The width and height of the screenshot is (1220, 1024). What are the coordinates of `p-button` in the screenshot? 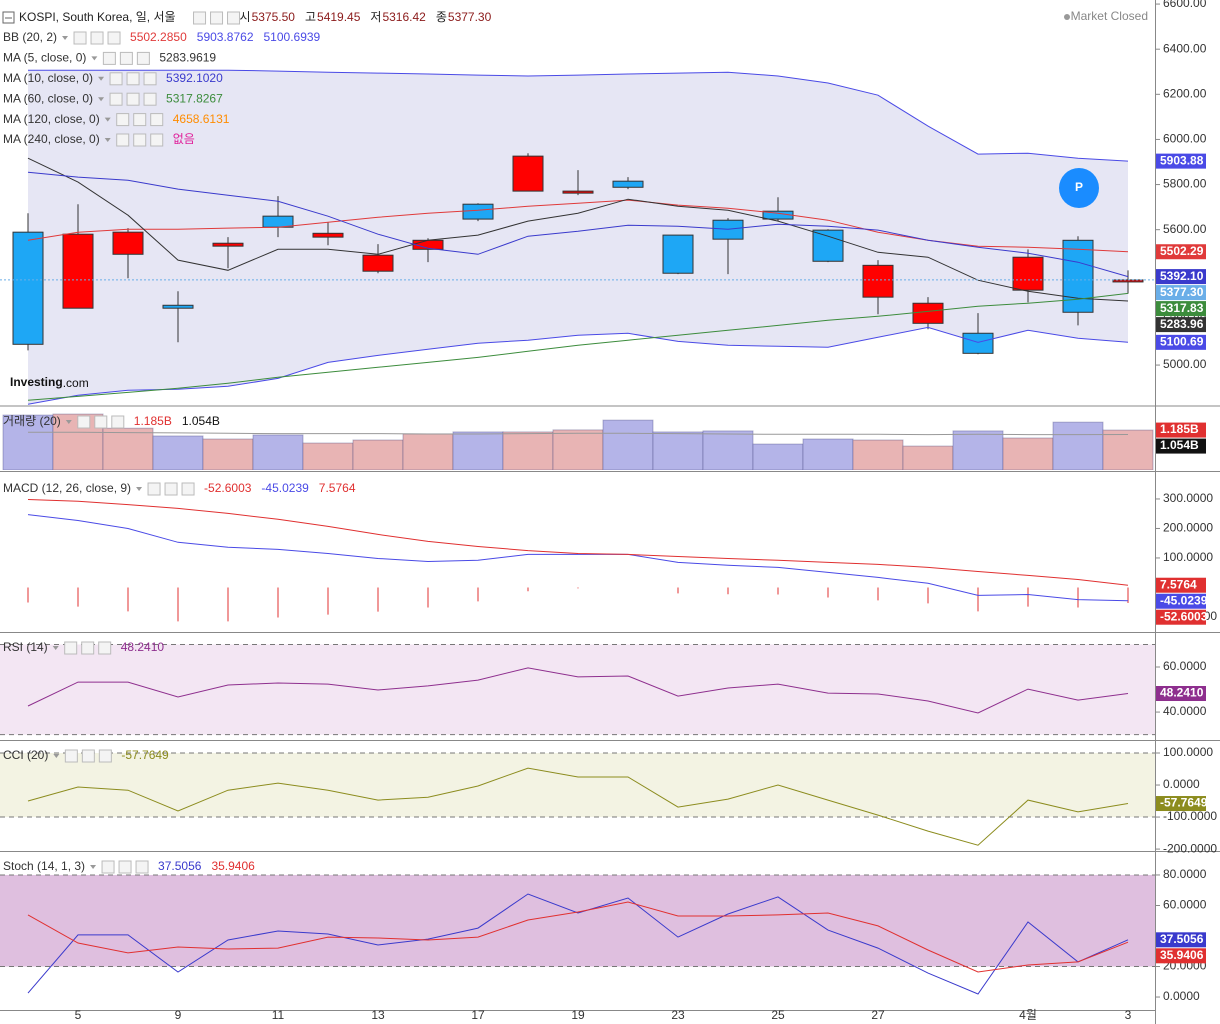 It's located at (1079, 188).